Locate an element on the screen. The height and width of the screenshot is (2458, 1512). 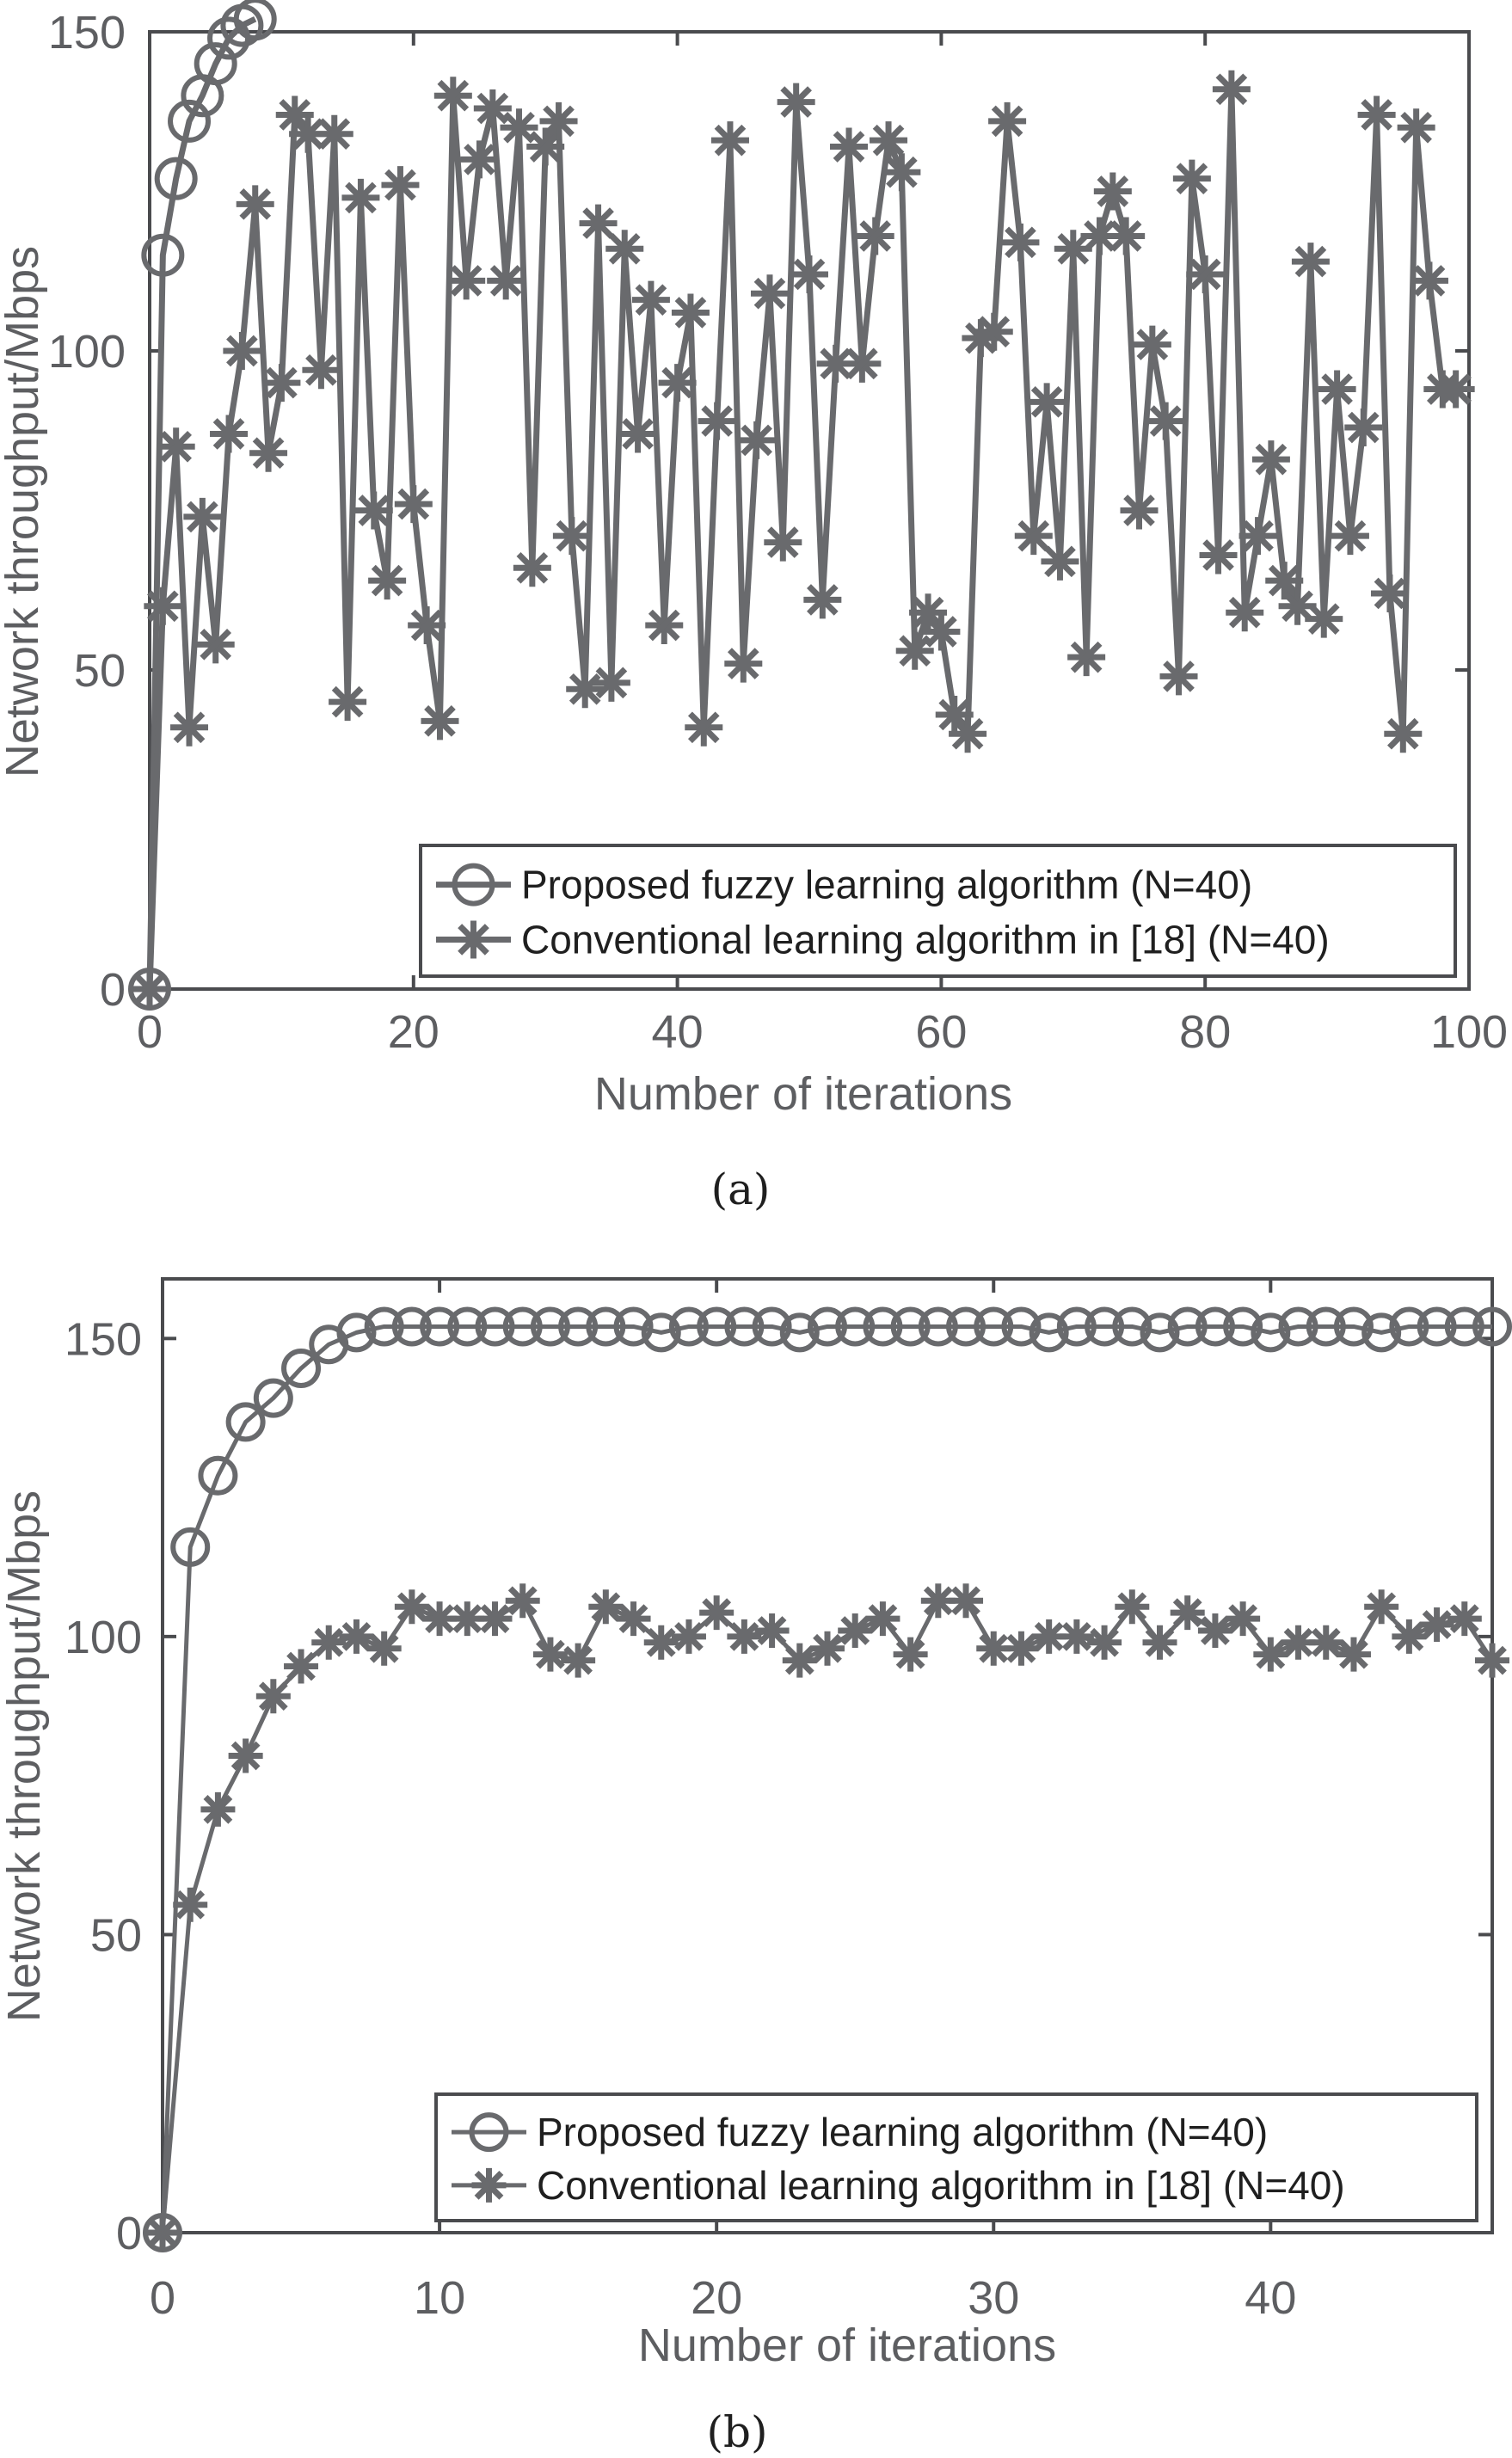
x-tick-label: 10 is located at coordinates (440, 2298).